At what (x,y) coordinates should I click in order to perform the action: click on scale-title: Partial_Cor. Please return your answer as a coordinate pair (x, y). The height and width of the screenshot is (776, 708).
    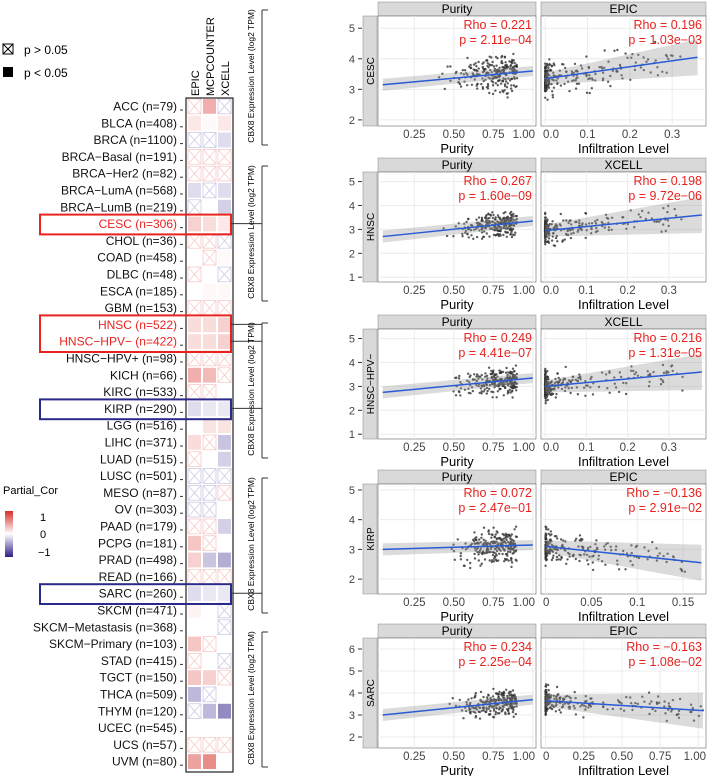
    Looking at the image, I should click on (30, 491).